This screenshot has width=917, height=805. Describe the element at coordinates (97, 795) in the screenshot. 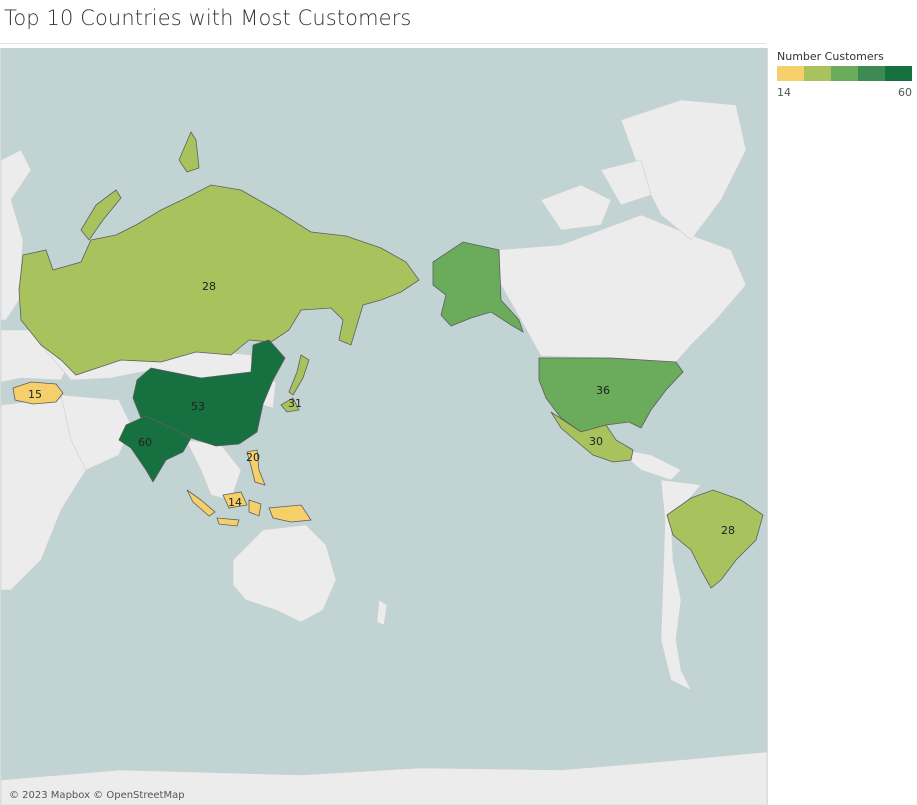

I see `map-attribution: © 2023 Mapbox © OpenStreetMap` at that location.